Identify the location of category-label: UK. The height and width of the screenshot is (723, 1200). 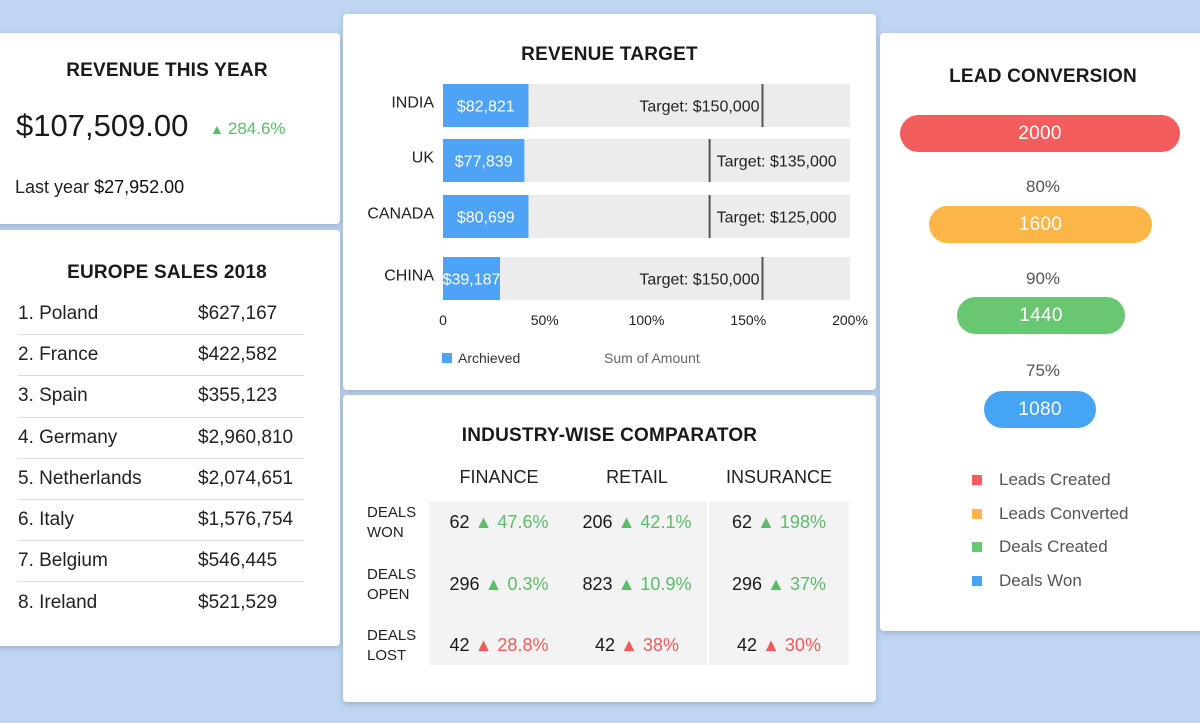
(423, 158).